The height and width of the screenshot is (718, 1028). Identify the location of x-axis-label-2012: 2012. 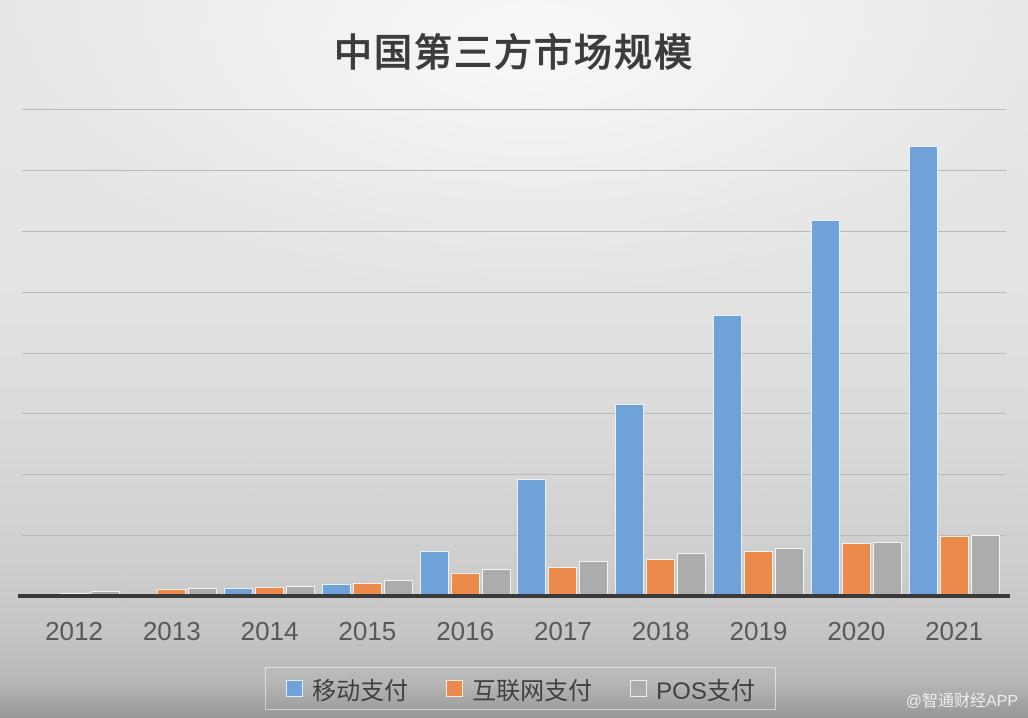
(74, 631).